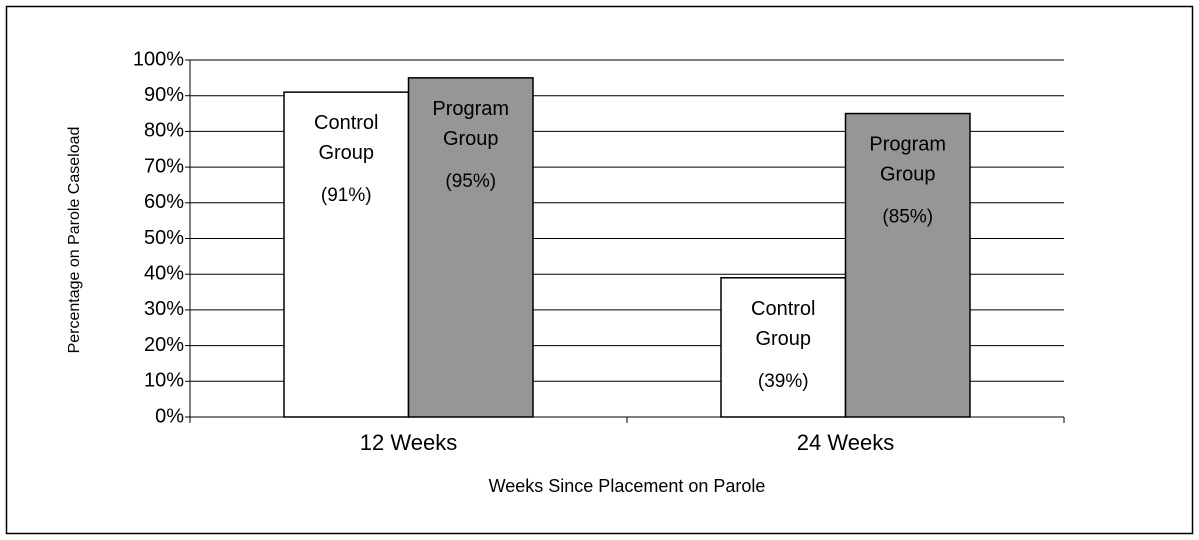 Image resolution: width=1199 pixels, height=540 pixels. Describe the element at coordinates (164, 238) in the screenshot. I see `y-tick-label: 50%` at that location.